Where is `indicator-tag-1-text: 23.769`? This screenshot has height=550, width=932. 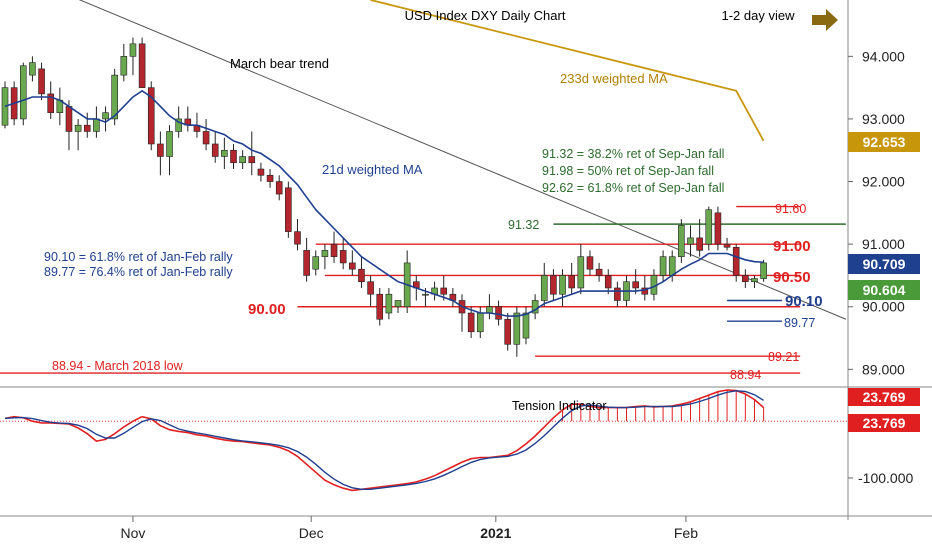 indicator-tag-1-text: 23.769 is located at coordinates (884, 397).